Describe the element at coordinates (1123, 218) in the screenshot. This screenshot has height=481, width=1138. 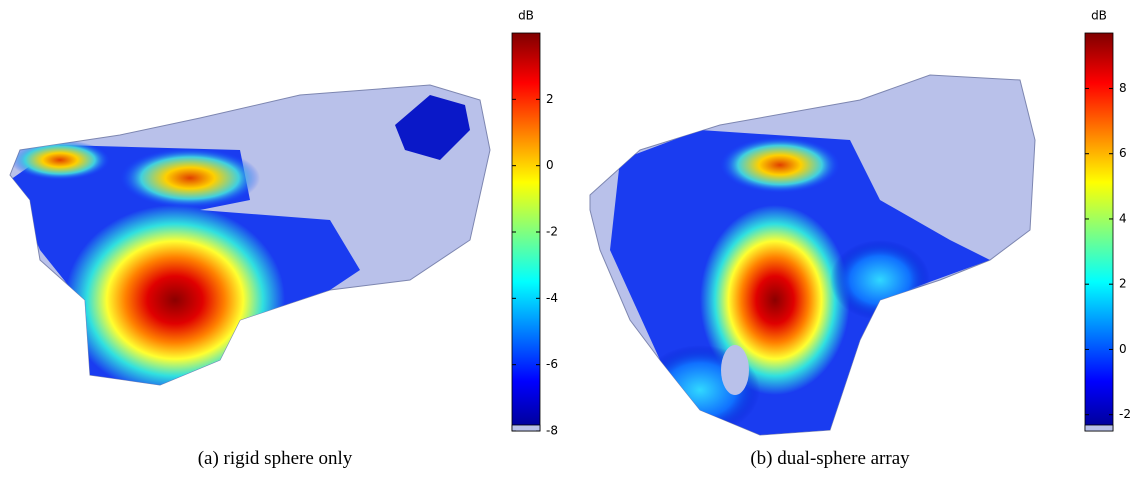
I see `tick-label: 4` at that location.